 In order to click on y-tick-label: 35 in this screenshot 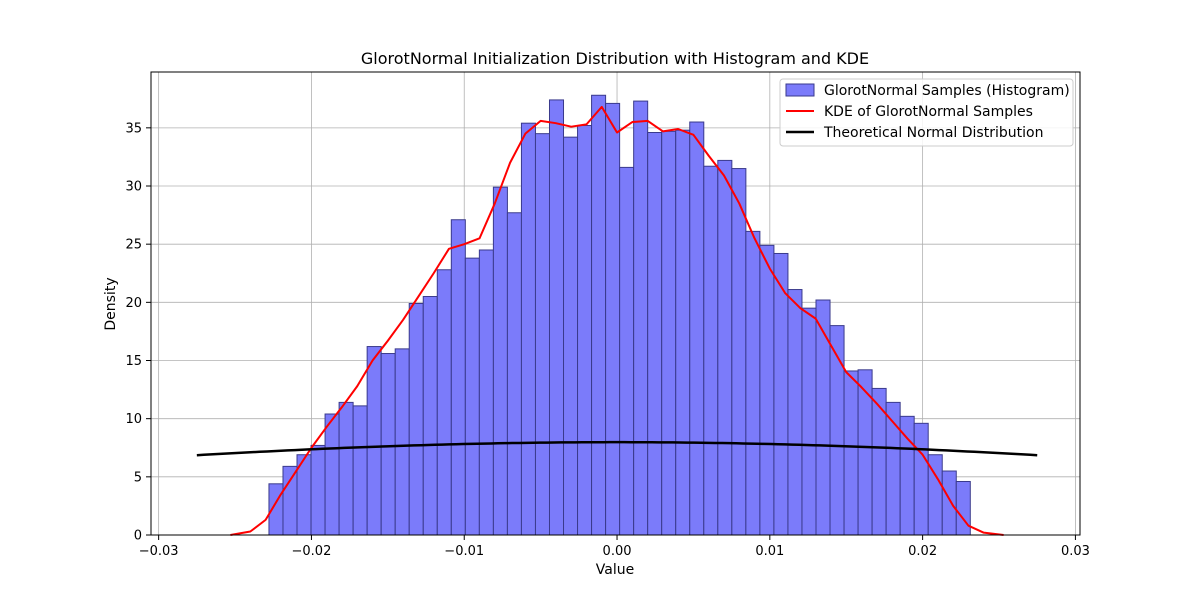, I will do `click(133, 128)`.